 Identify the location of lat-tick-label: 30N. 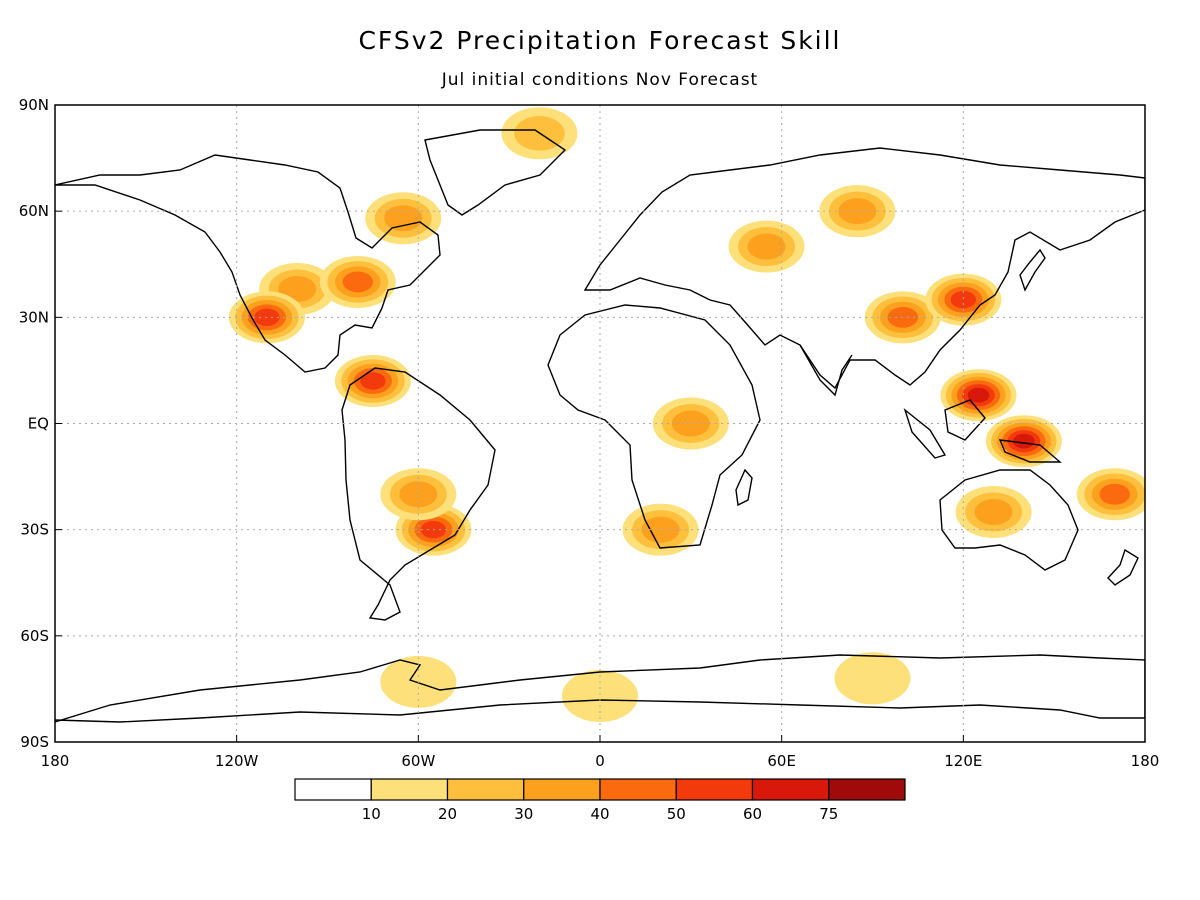
(34, 317).